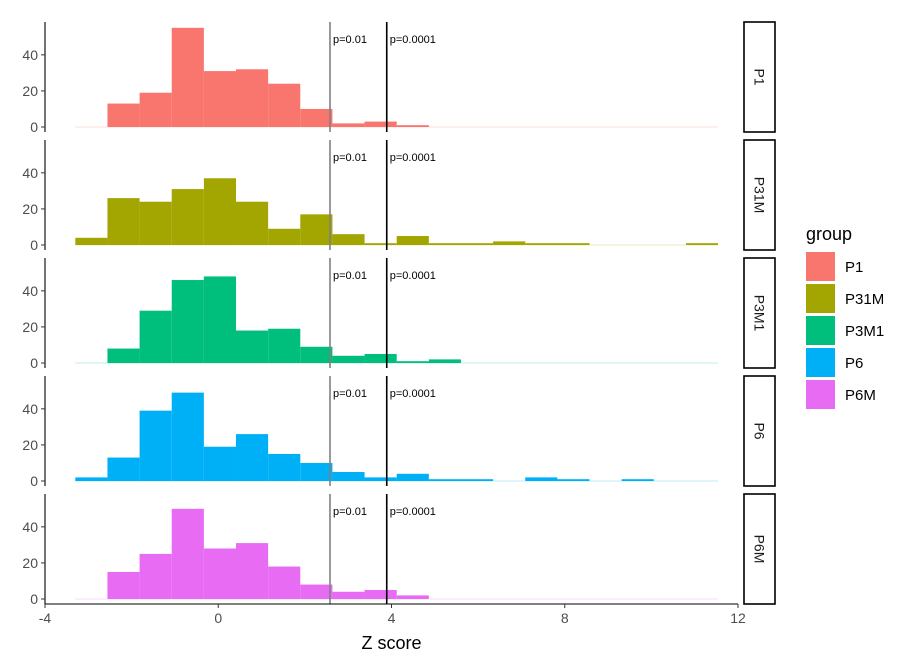  I want to click on legend-label: P6, so click(854, 363).